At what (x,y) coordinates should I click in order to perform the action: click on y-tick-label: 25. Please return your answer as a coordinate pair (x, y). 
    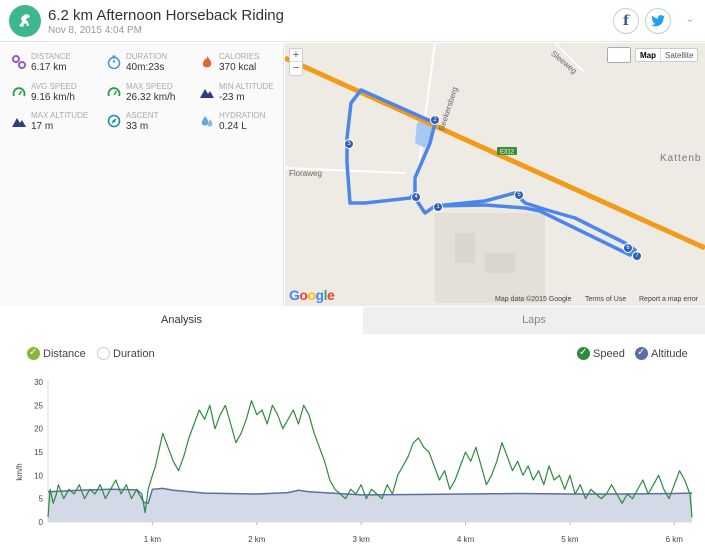
    Looking at the image, I should click on (38, 405).